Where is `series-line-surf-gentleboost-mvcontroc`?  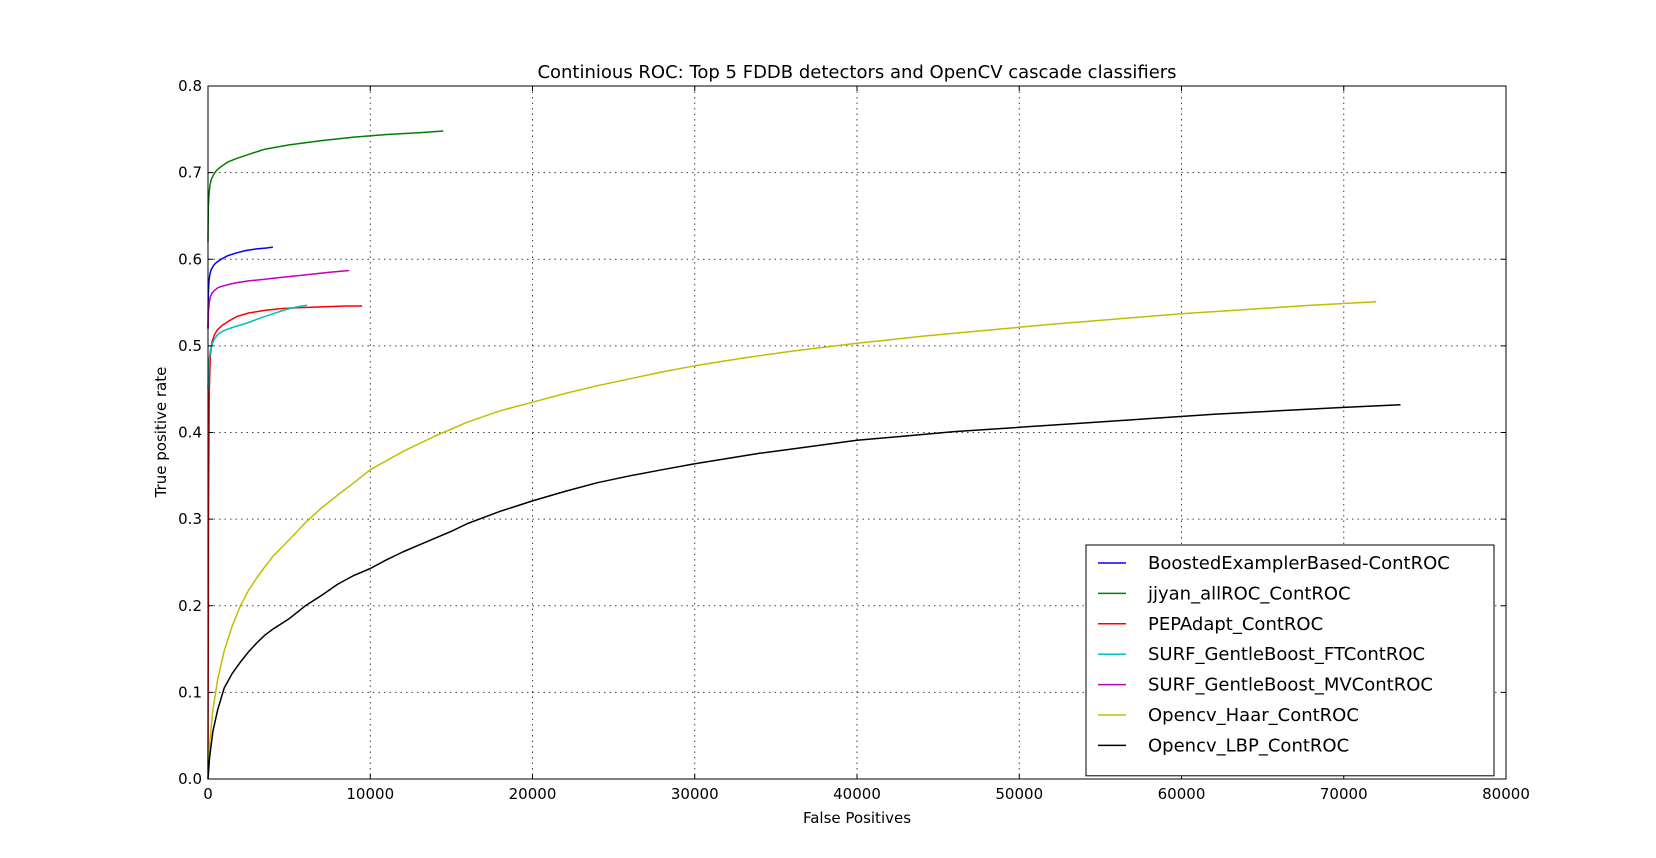 series-line-surf-gentleboost-mvcontroc is located at coordinates (278, 299).